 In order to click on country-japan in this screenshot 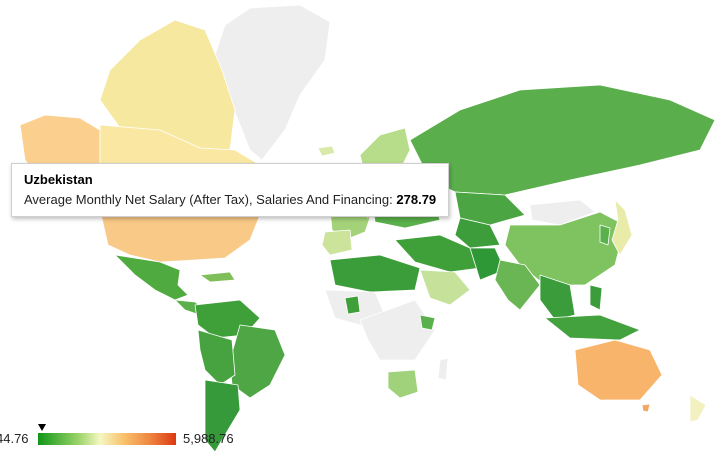, I will do `click(622, 227)`.